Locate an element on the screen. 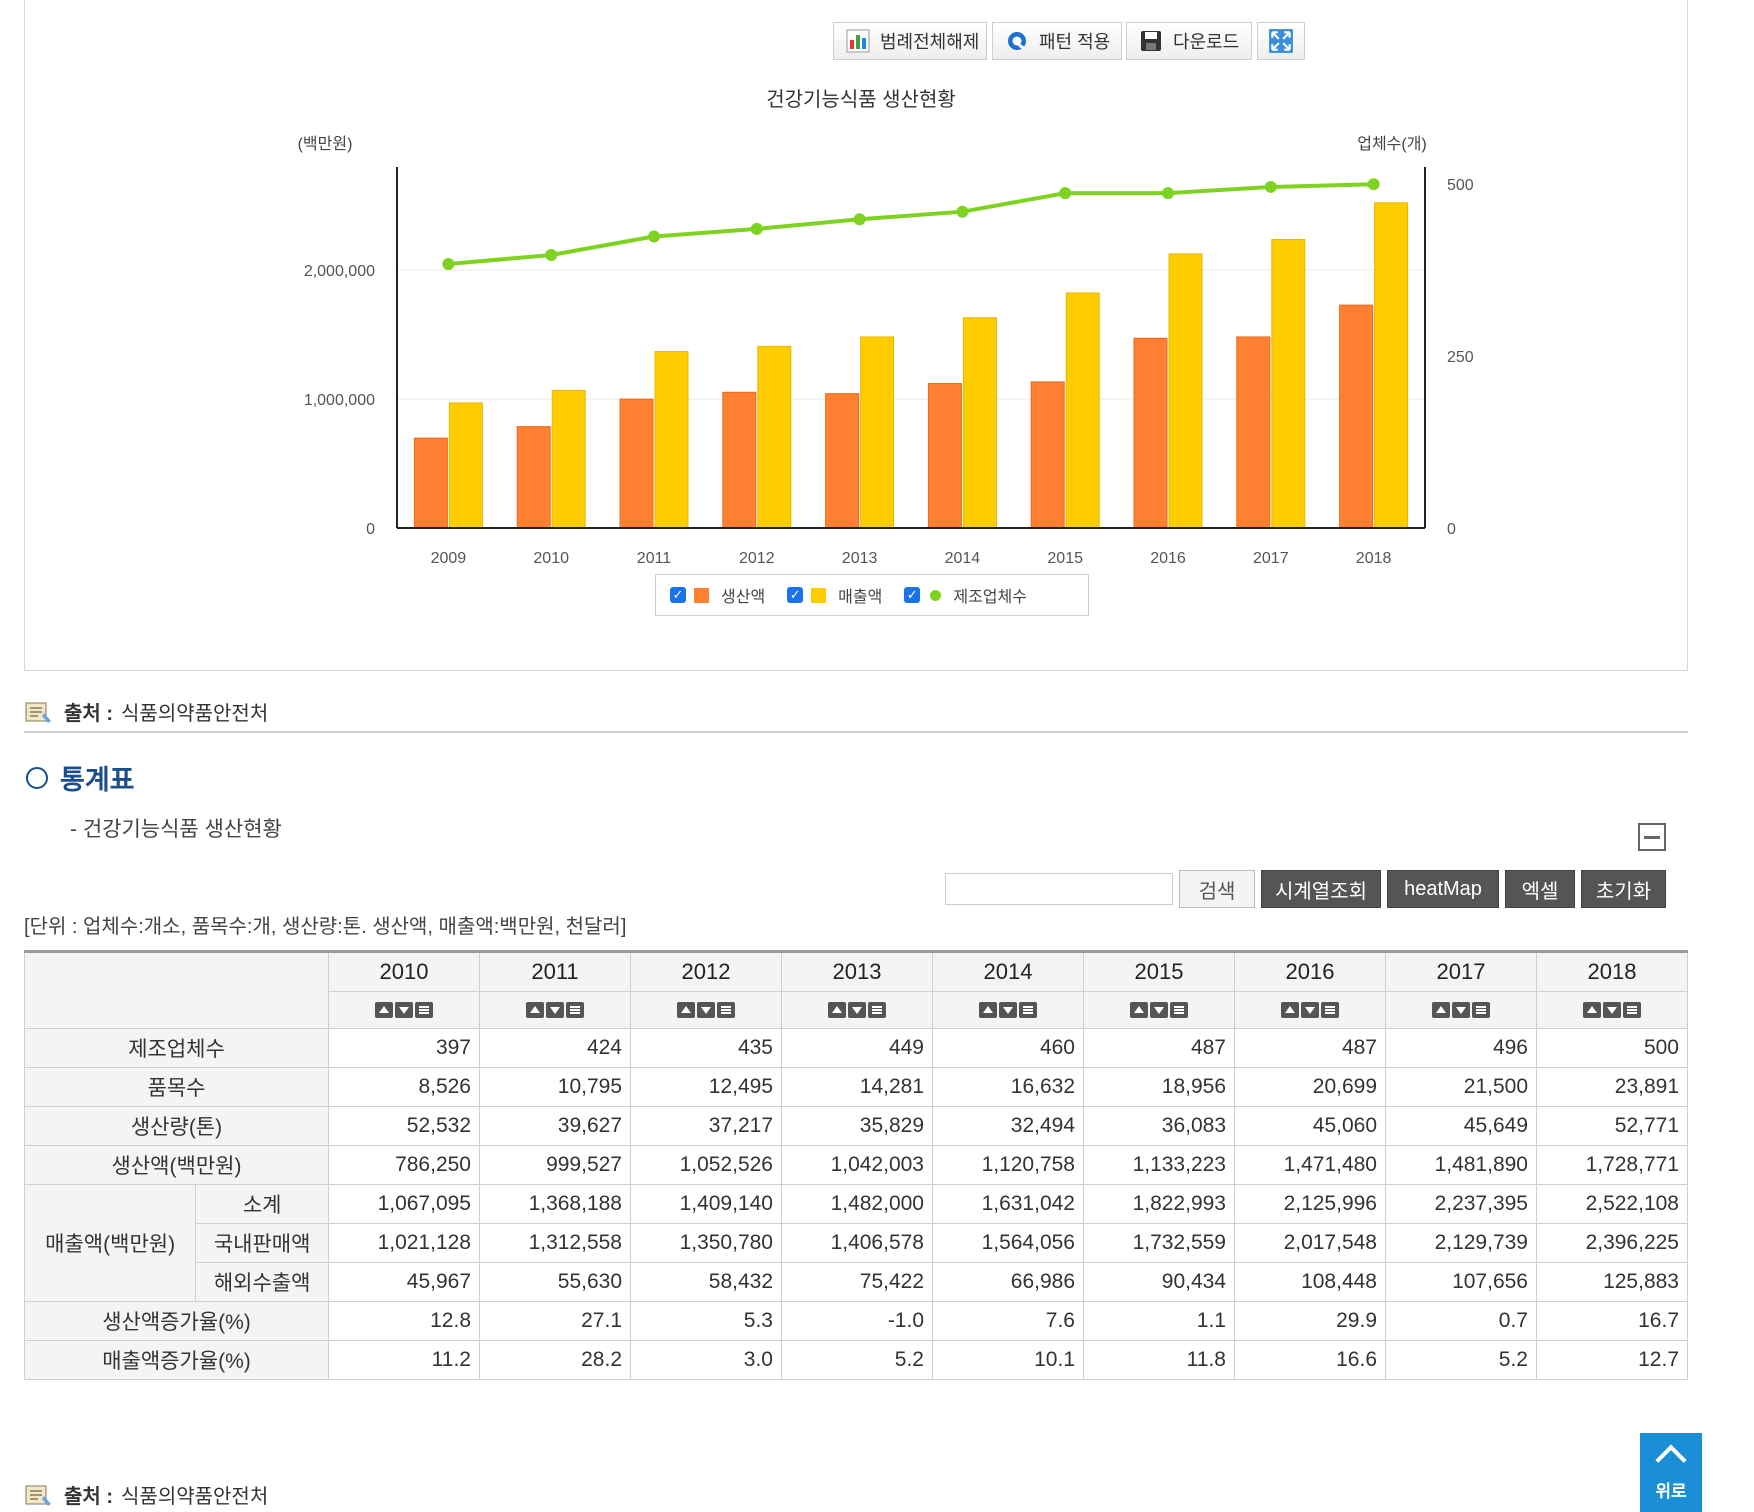 The image size is (1754, 1512). excel-button: 엑셀 is located at coordinates (1540, 889).